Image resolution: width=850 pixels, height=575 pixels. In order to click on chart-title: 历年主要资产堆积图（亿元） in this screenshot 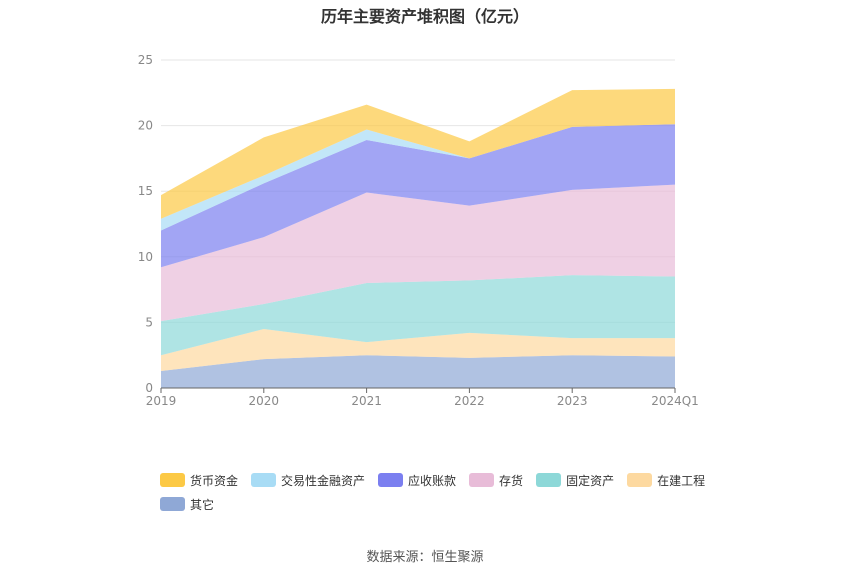, I will do `click(424, 16)`.